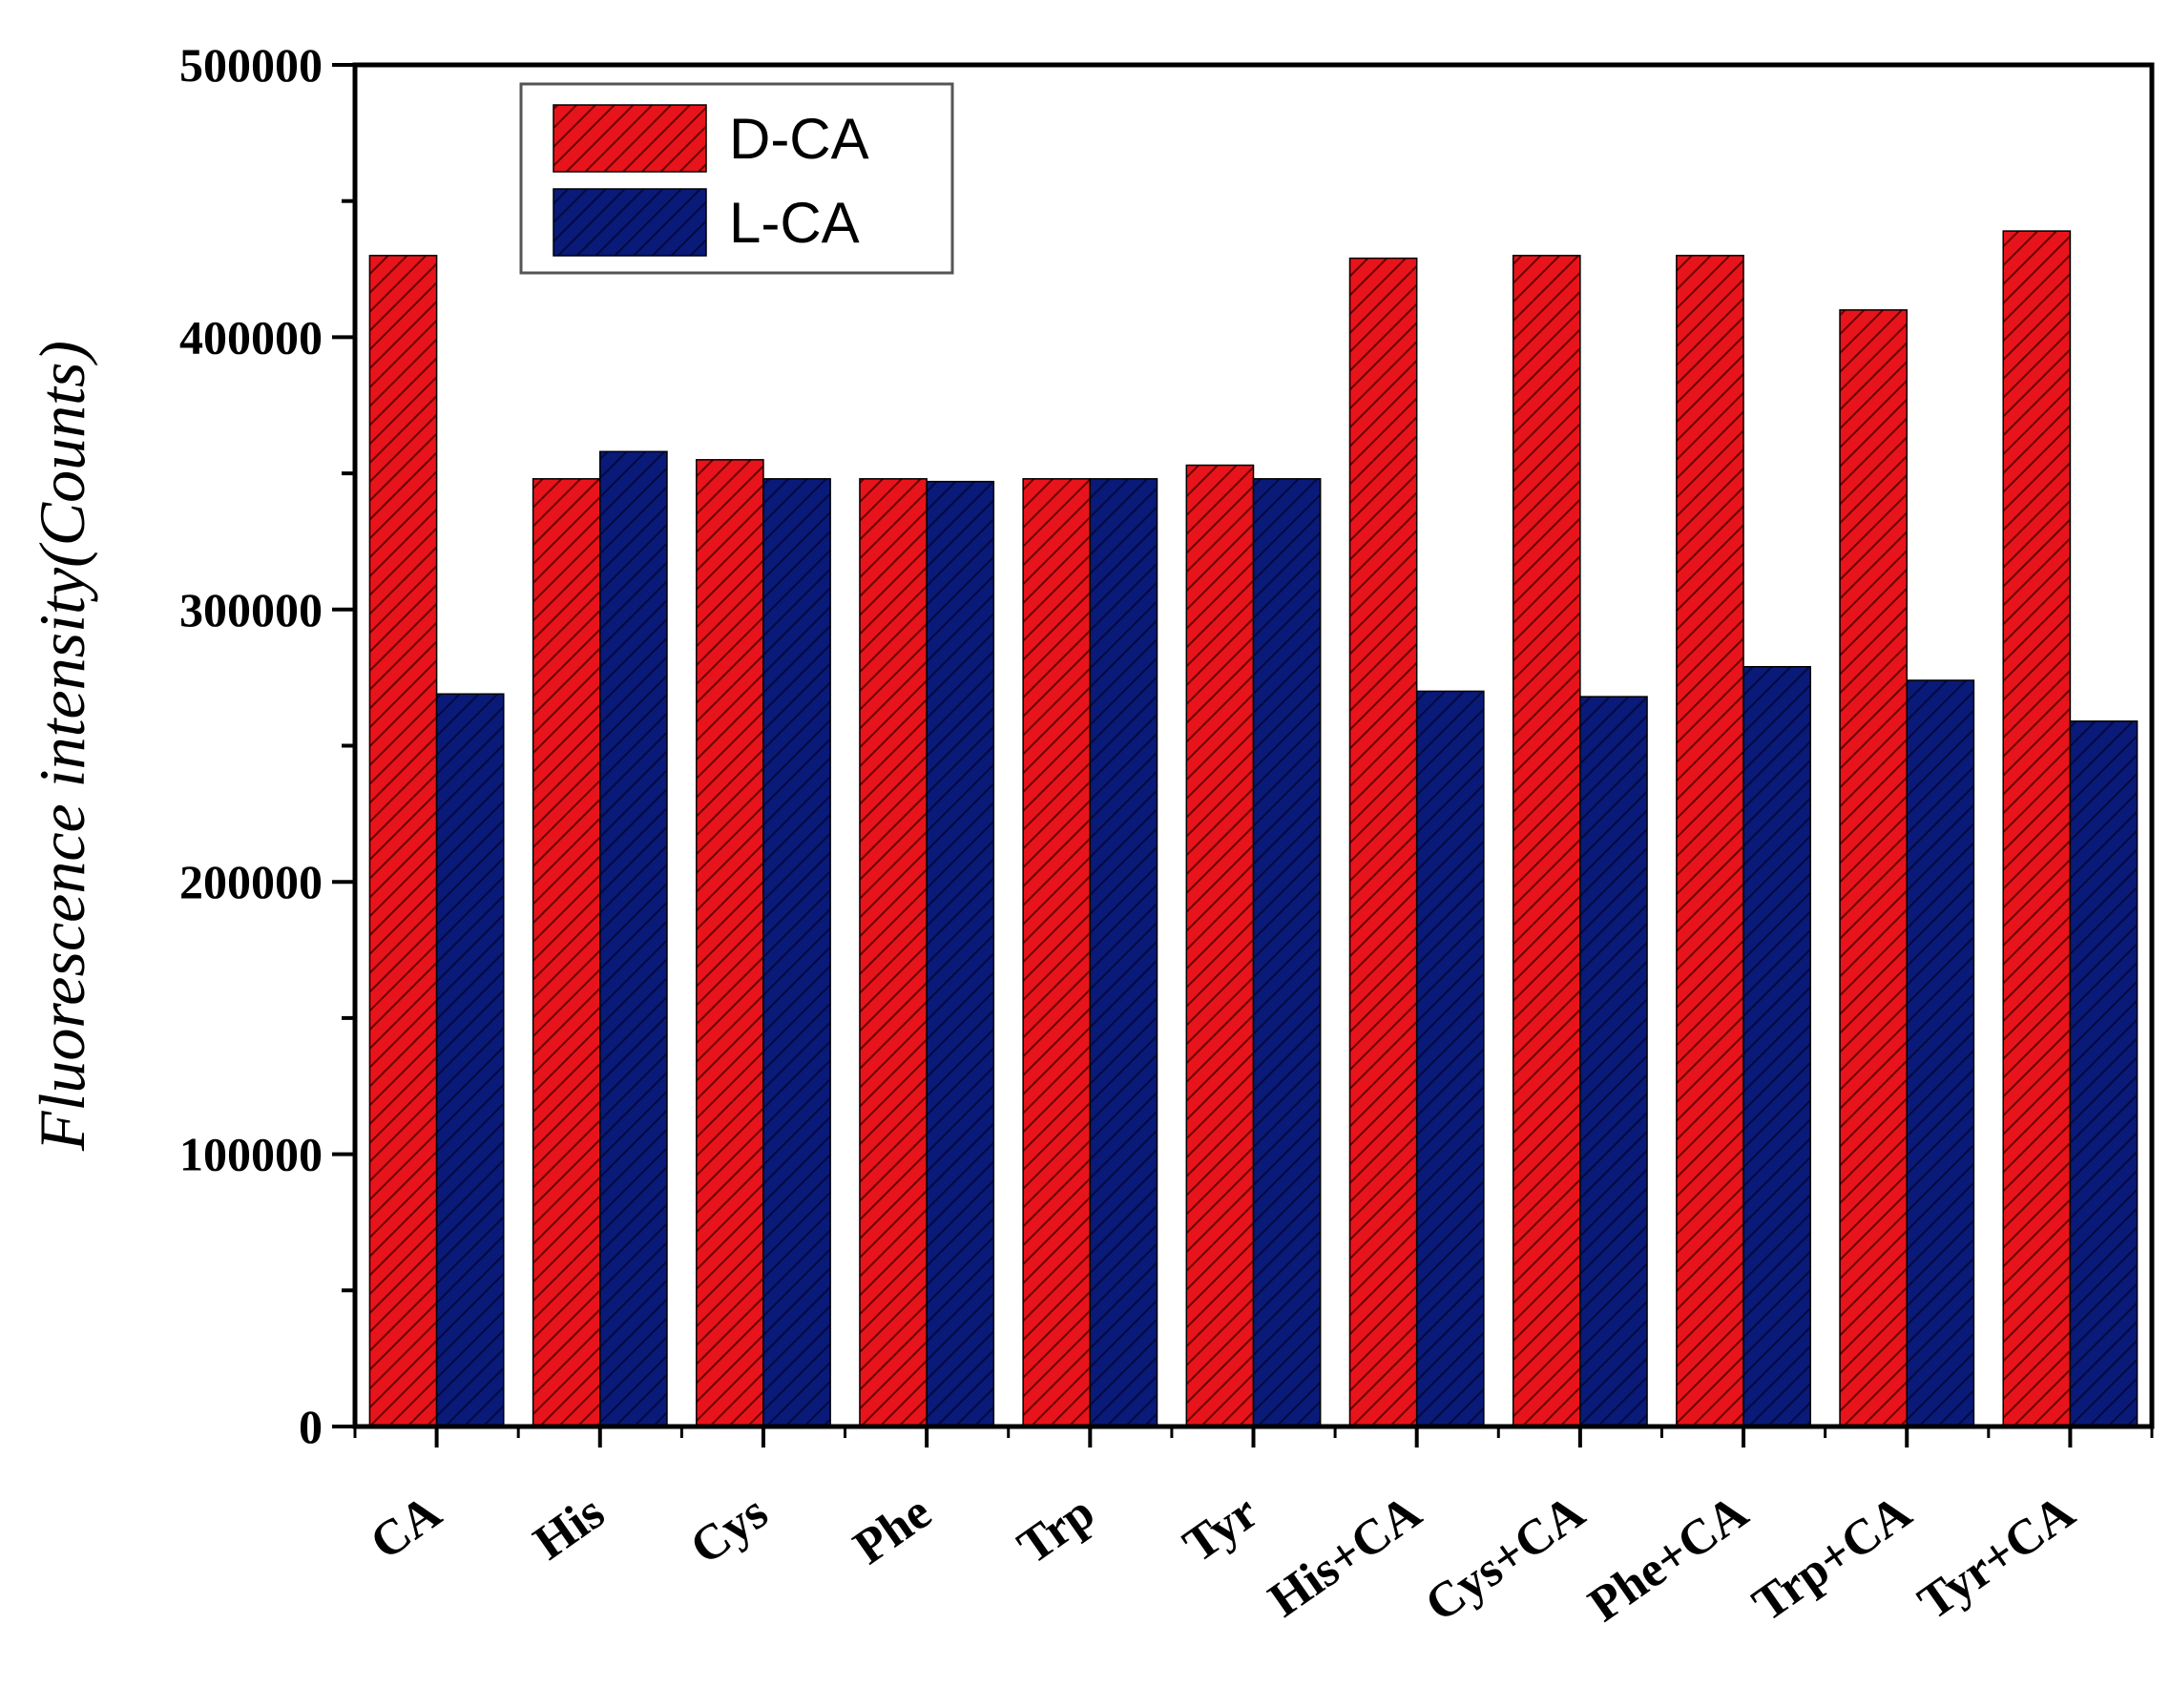 This screenshot has width=2170, height=1708. What do you see at coordinates (1776, 1046) in the screenshot?
I see `bar-l-ca-phe-ca` at bounding box center [1776, 1046].